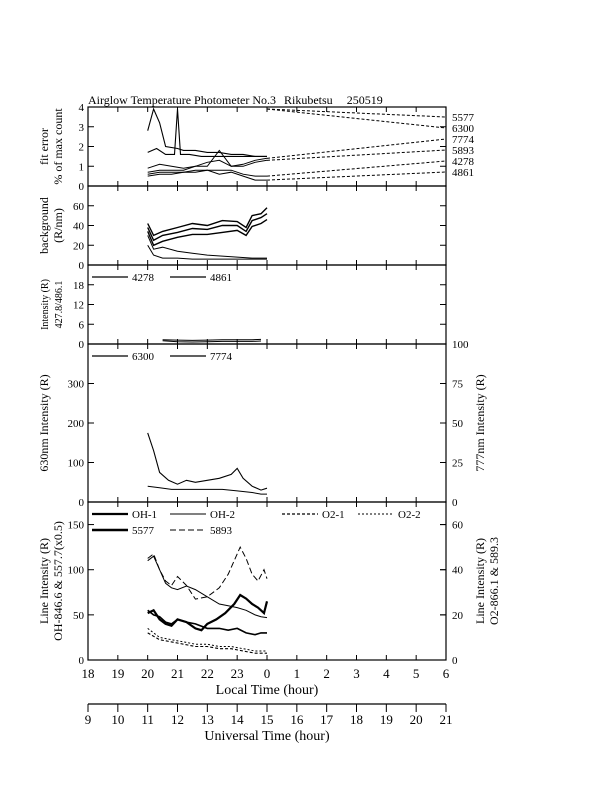 This screenshot has height=792, width=612. Describe the element at coordinates (58, 225) in the screenshot. I see `y-axis-label: (R/nm)` at that location.